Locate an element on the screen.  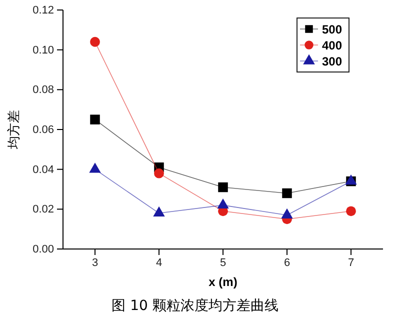
y-tick-label: 0.04 is located at coordinates (43, 170).